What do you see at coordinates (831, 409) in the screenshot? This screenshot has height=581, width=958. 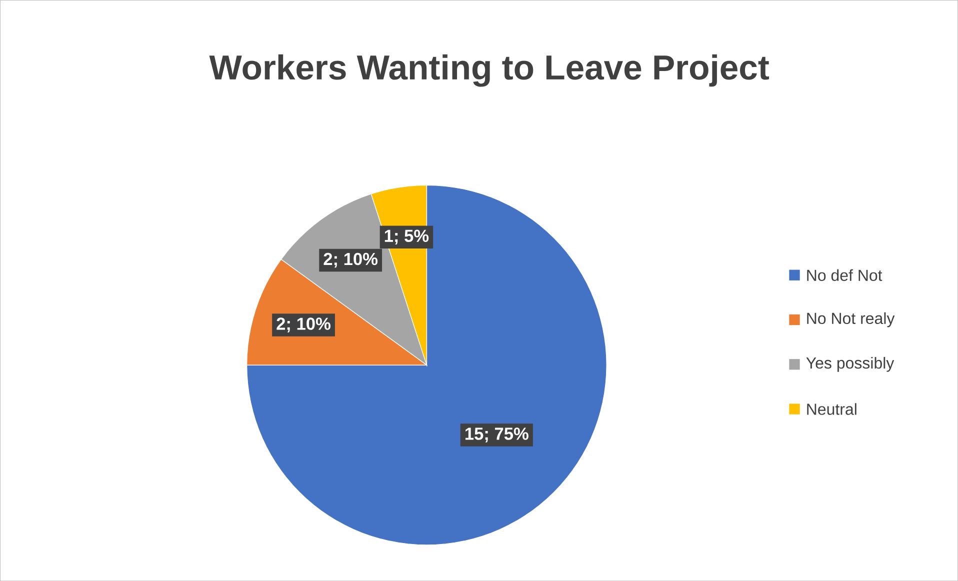 I see `legend-label: Neutral` at bounding box center [831, 409].